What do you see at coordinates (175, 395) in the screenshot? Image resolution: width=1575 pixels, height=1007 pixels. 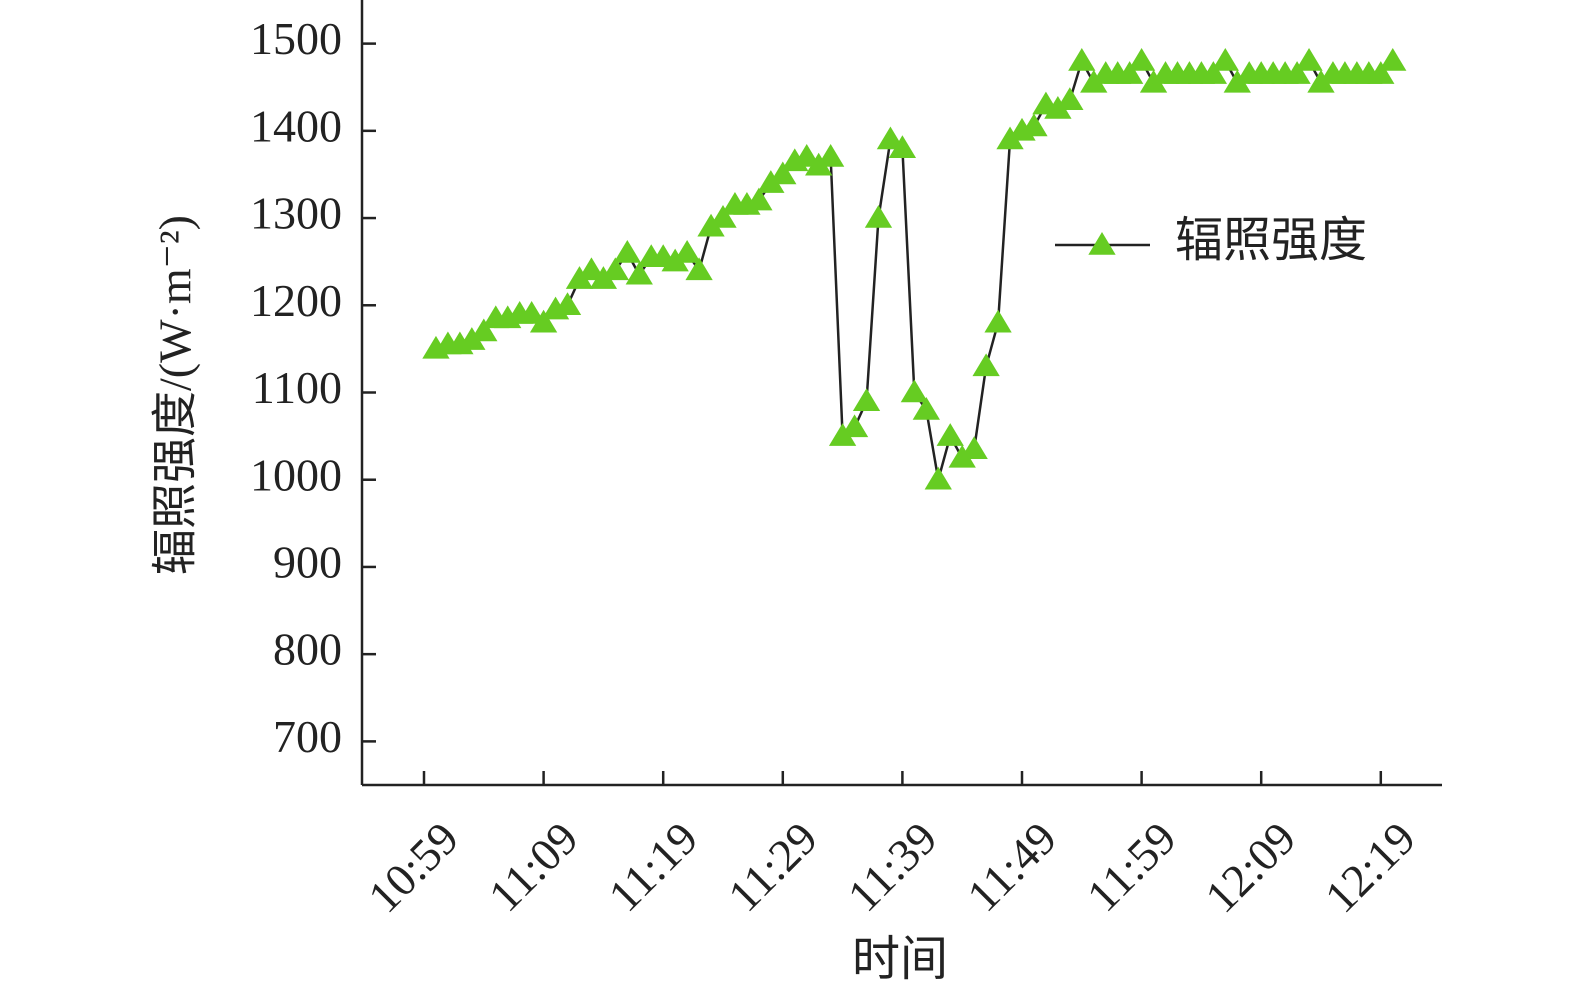 I see `y-axis-label: 辐照强度/(W·m⁻²)` at bounding box center [175, 395].